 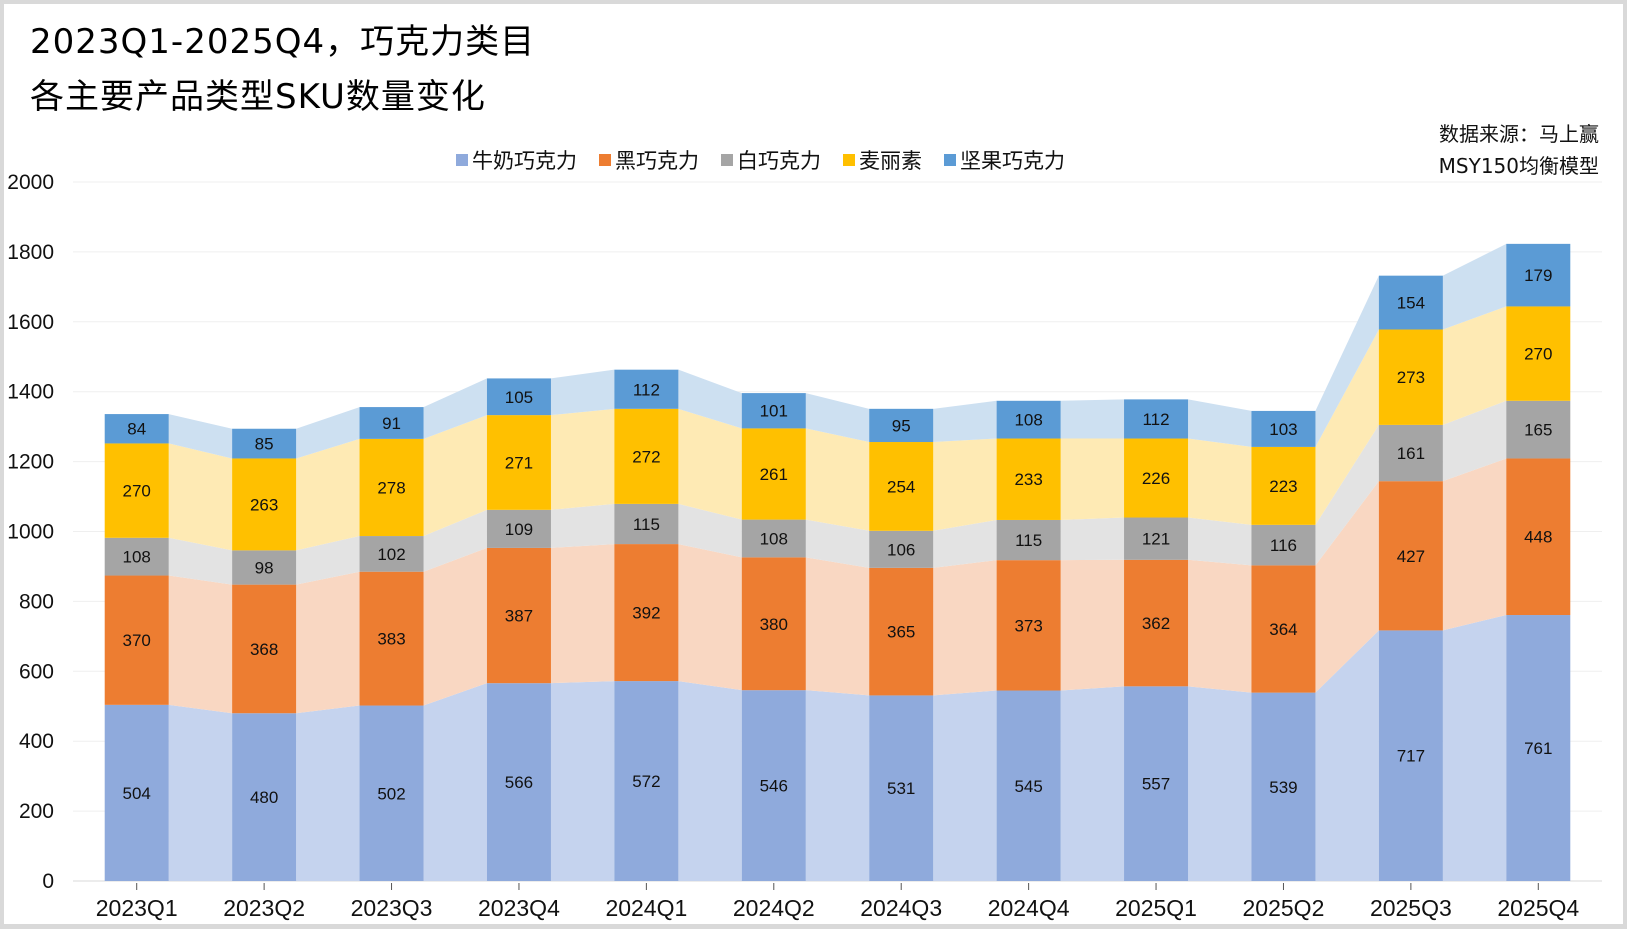 I want to click on x-tick-label: 2025Q2, so click(x=1284, y=908).